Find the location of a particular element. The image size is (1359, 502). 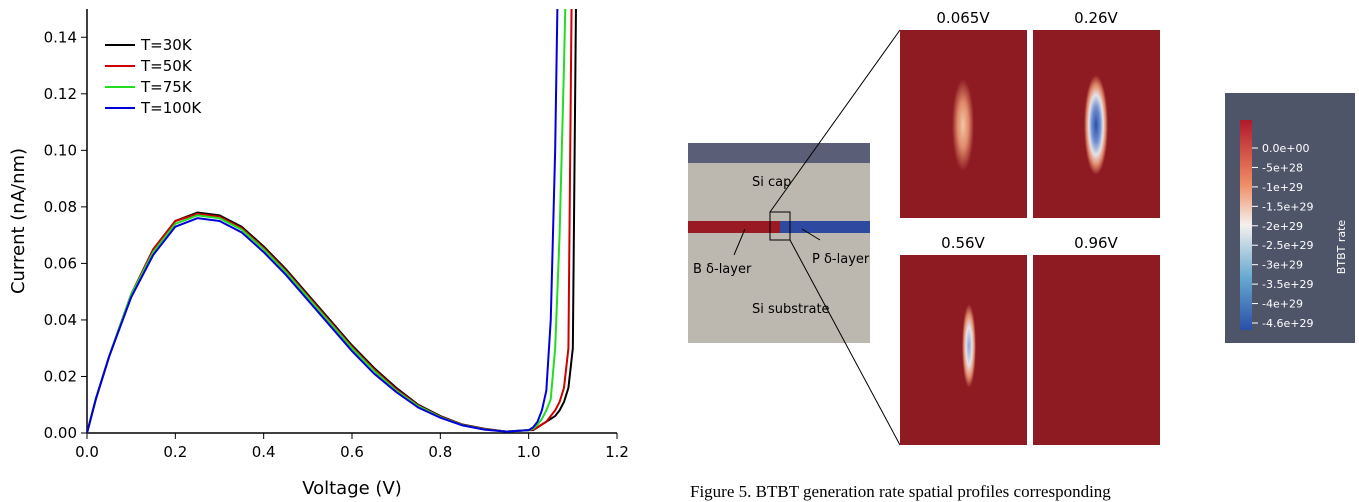

top-layer is located at coordinates (779, 153).